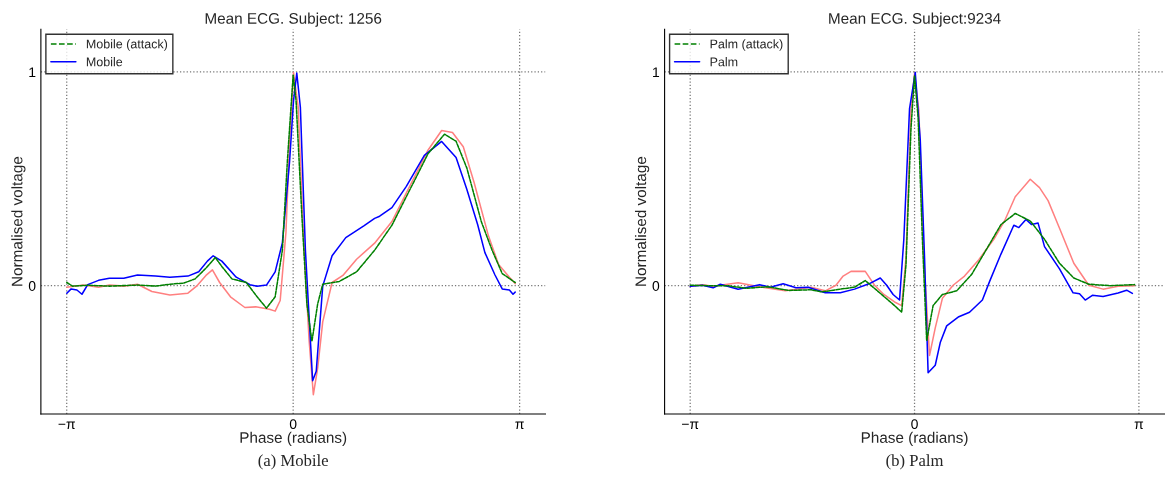 Image resolution: width=1168 pixels, height=487 pixels. What do you see at coordinates (293, 19) in the screenshot?
I see `chart-title: Mean ECG. Subject: 1256` at bounding box center [293, 19].